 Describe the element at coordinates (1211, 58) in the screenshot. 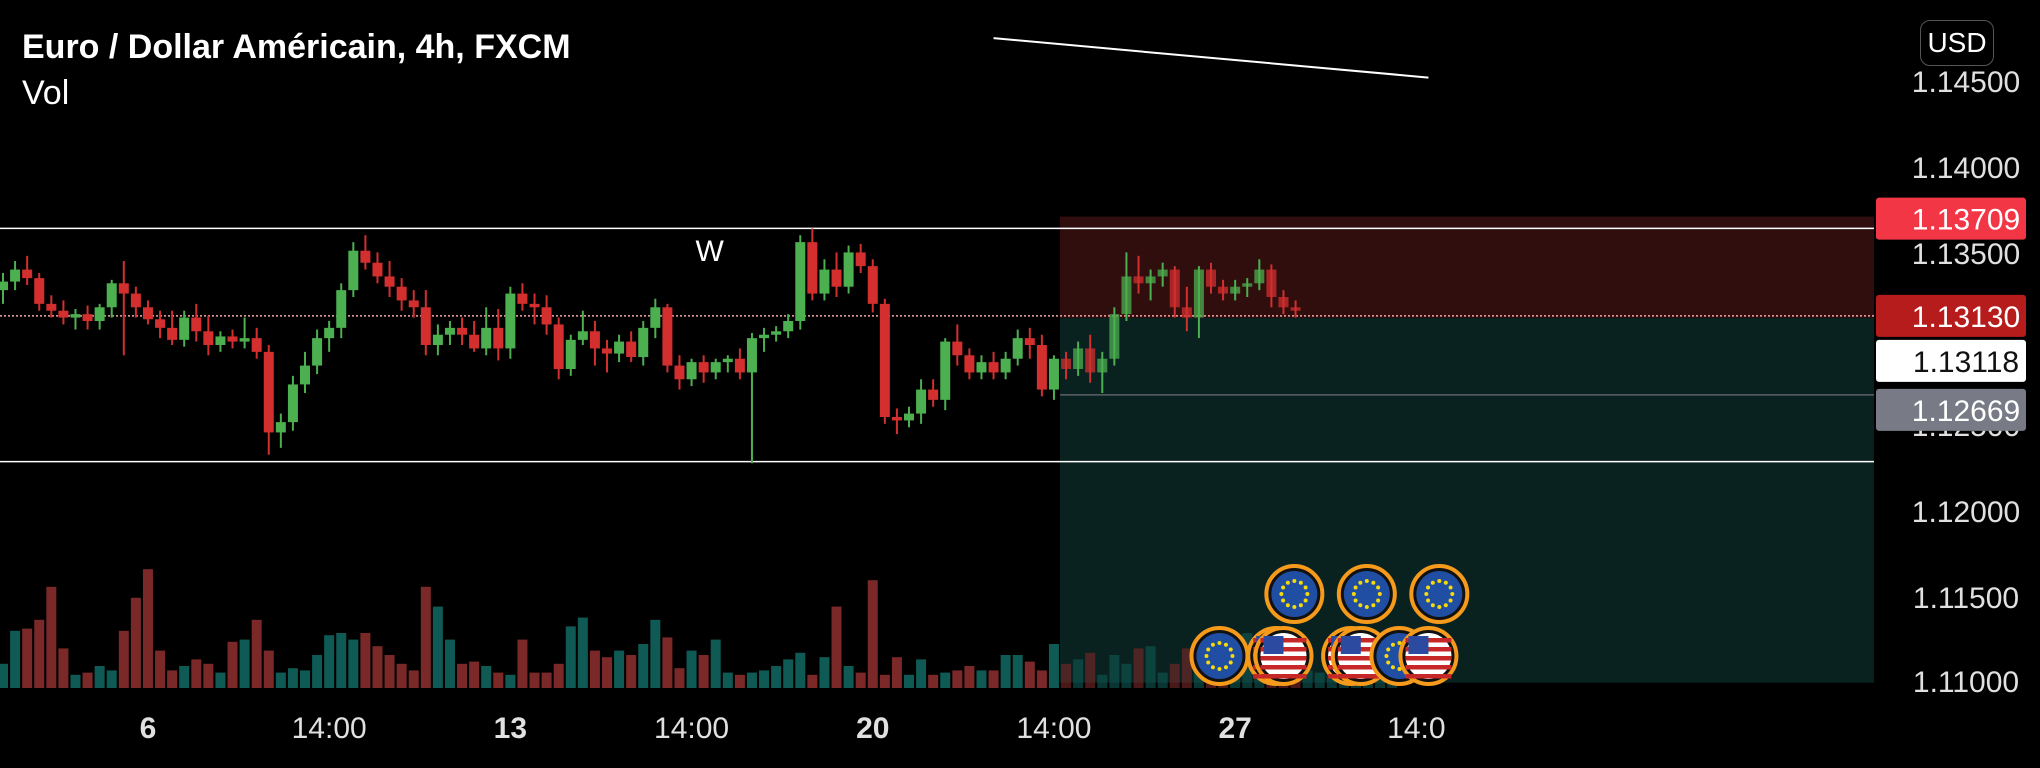

I see `trendline` at that location.